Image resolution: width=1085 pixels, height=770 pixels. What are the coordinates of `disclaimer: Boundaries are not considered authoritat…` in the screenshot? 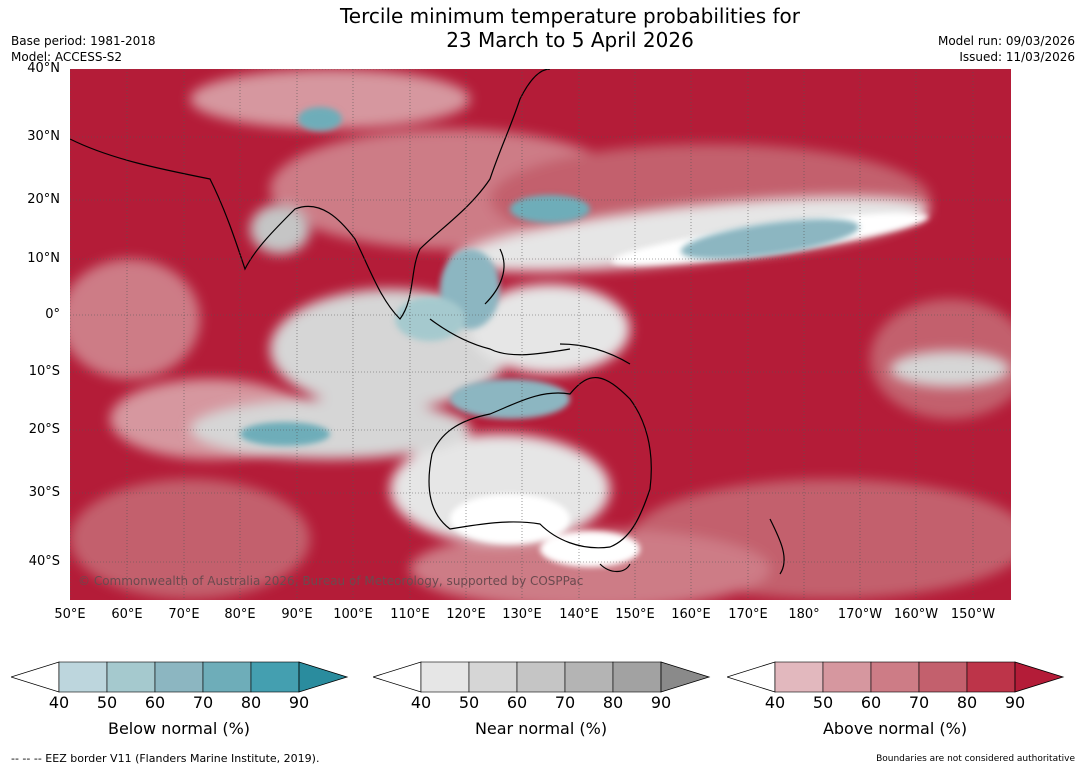 It's located at (975, 759).